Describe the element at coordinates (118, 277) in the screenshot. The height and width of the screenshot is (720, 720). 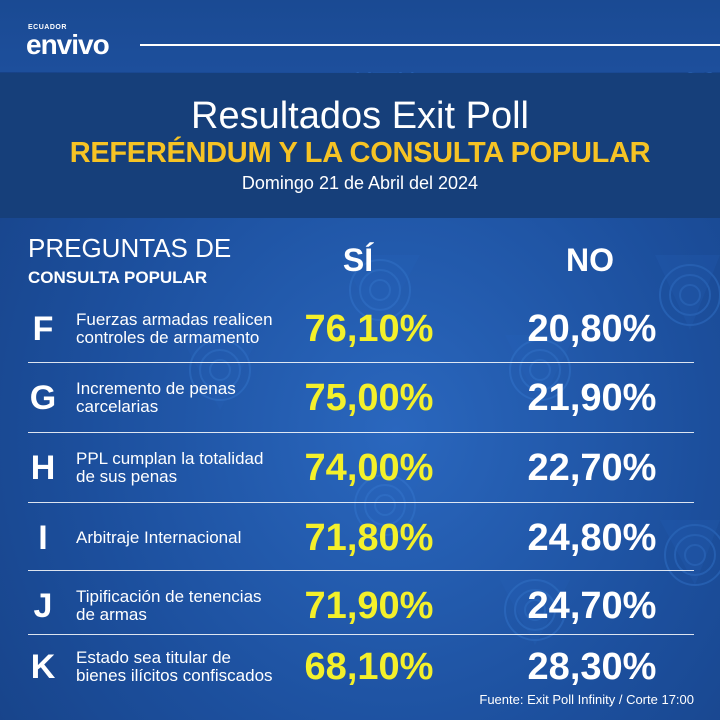
I see `column-header-questions-line2: CONSULTA POPULAR` at that location.